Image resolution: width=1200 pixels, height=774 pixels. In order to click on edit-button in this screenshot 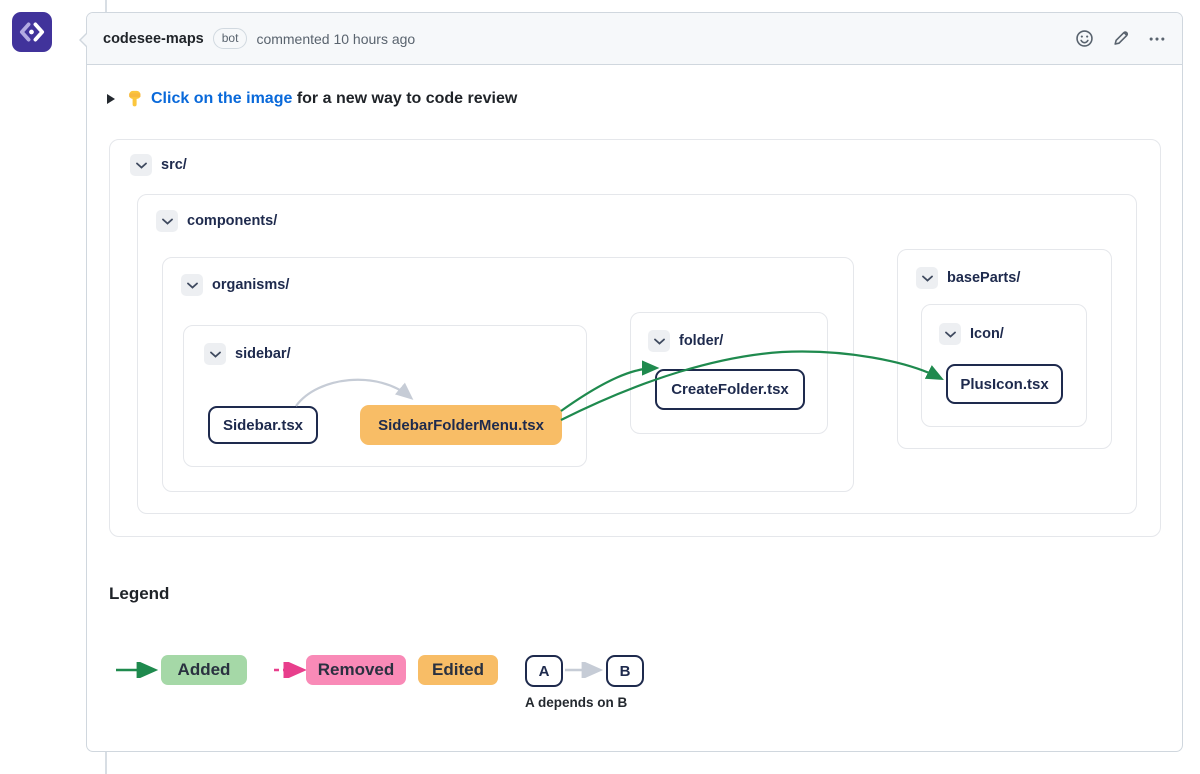, I will do `click(1120, 38)`.